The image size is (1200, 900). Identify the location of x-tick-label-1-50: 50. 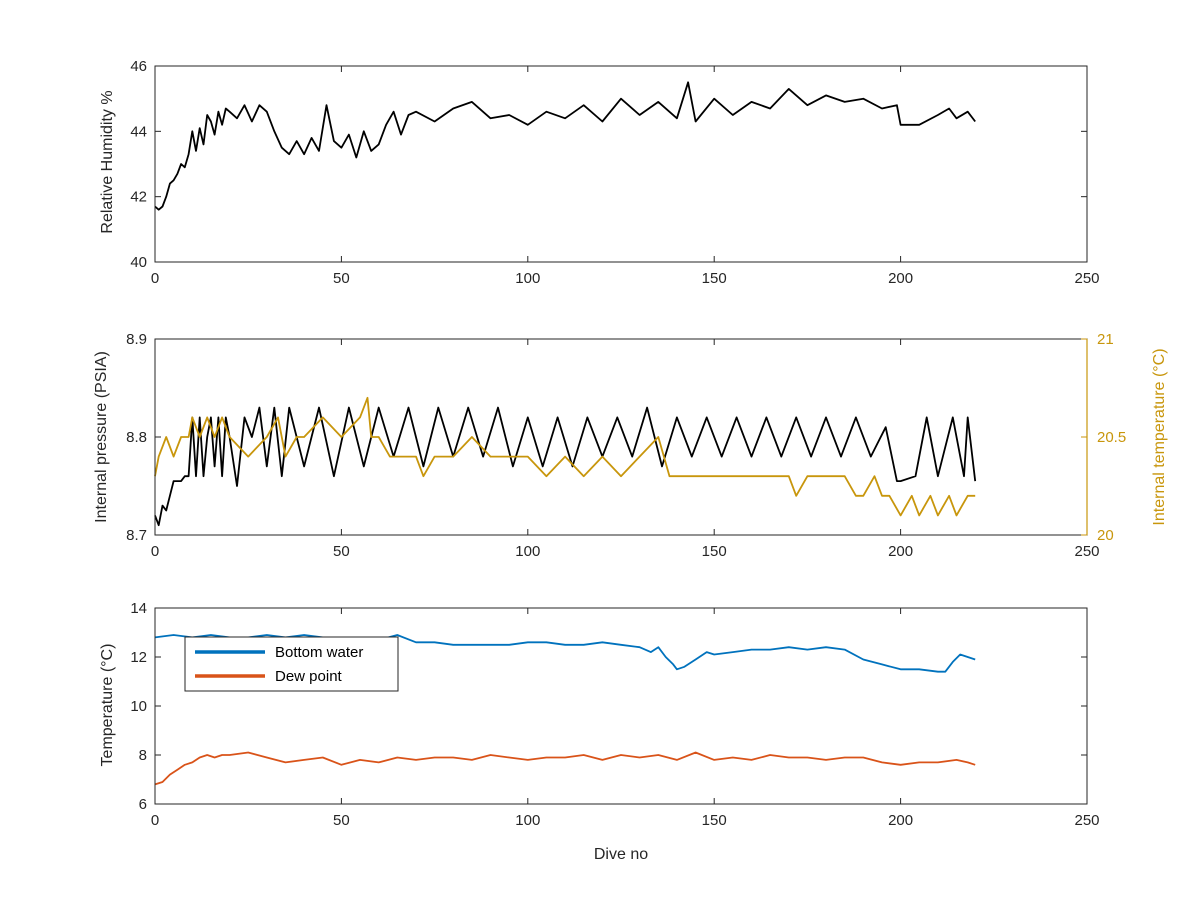
(341, 551).